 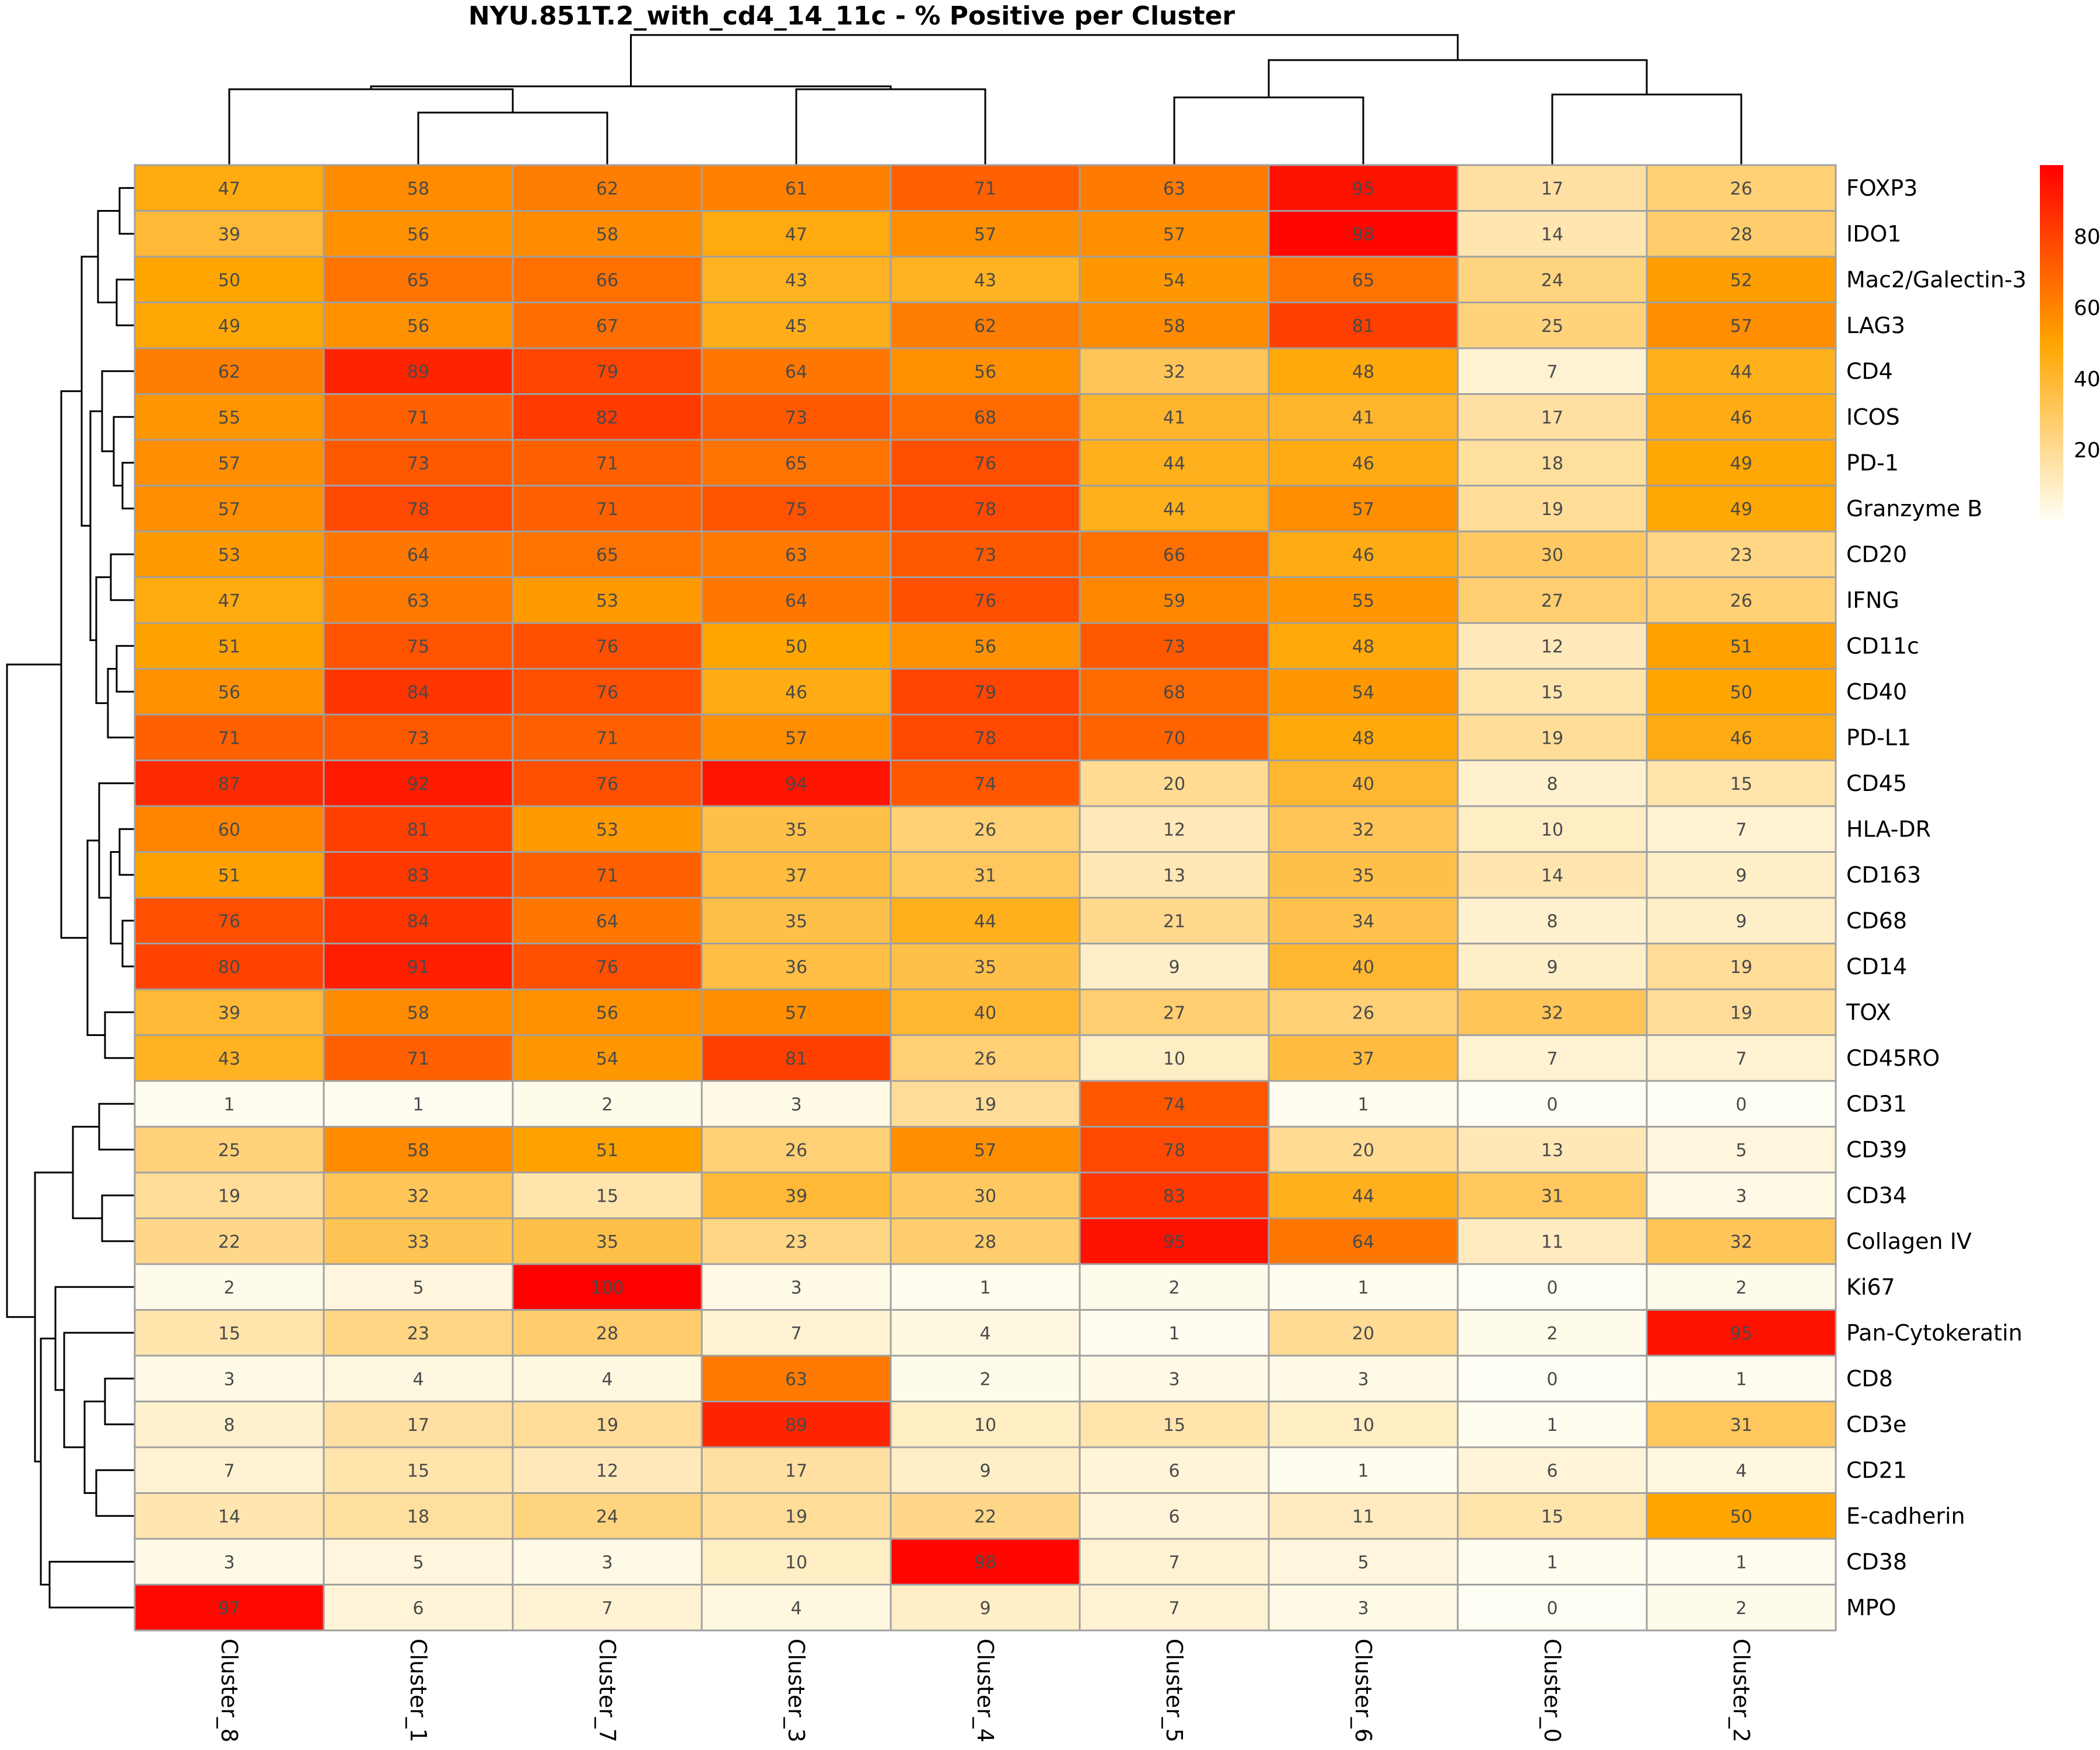 What do you see at coordinates (1174, 646) in the screenshot?
I see `cell-value-label: 73` at bounding box center [1174, 646].